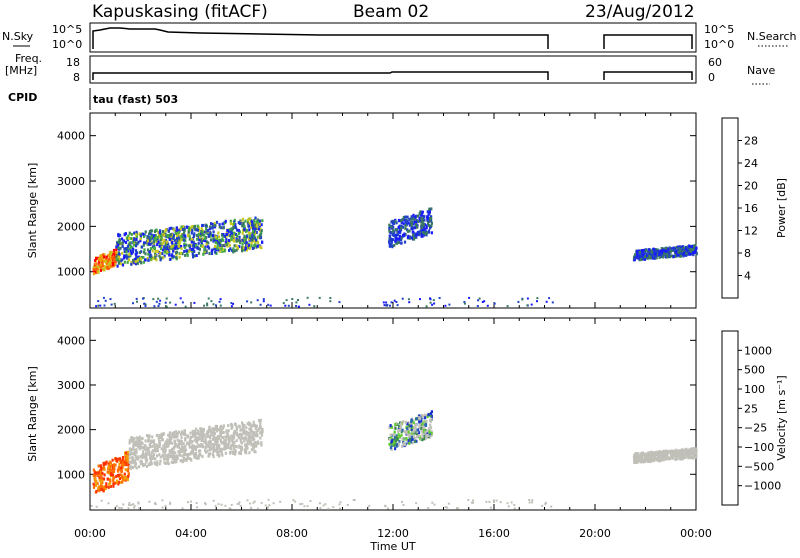  I want to click on colorbar-tick-label: −100, so click(759, 447).